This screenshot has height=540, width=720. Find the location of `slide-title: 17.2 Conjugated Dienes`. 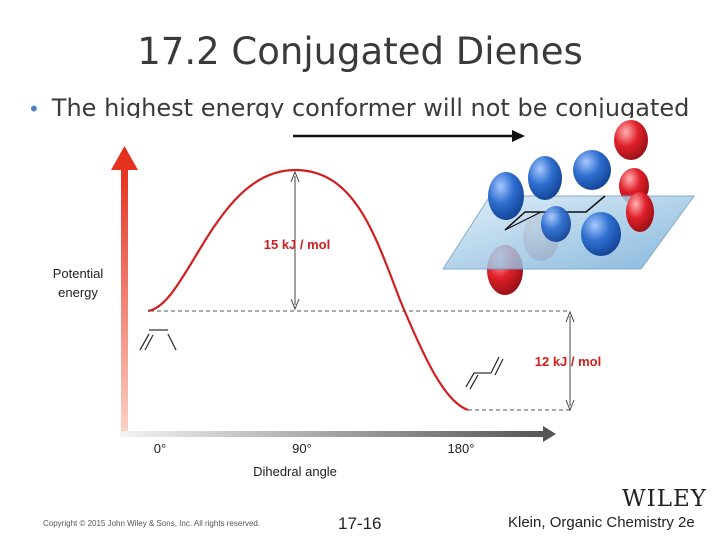

slide-title: 17.2 Conjugated Dienes is located at coordinates (360, 51).